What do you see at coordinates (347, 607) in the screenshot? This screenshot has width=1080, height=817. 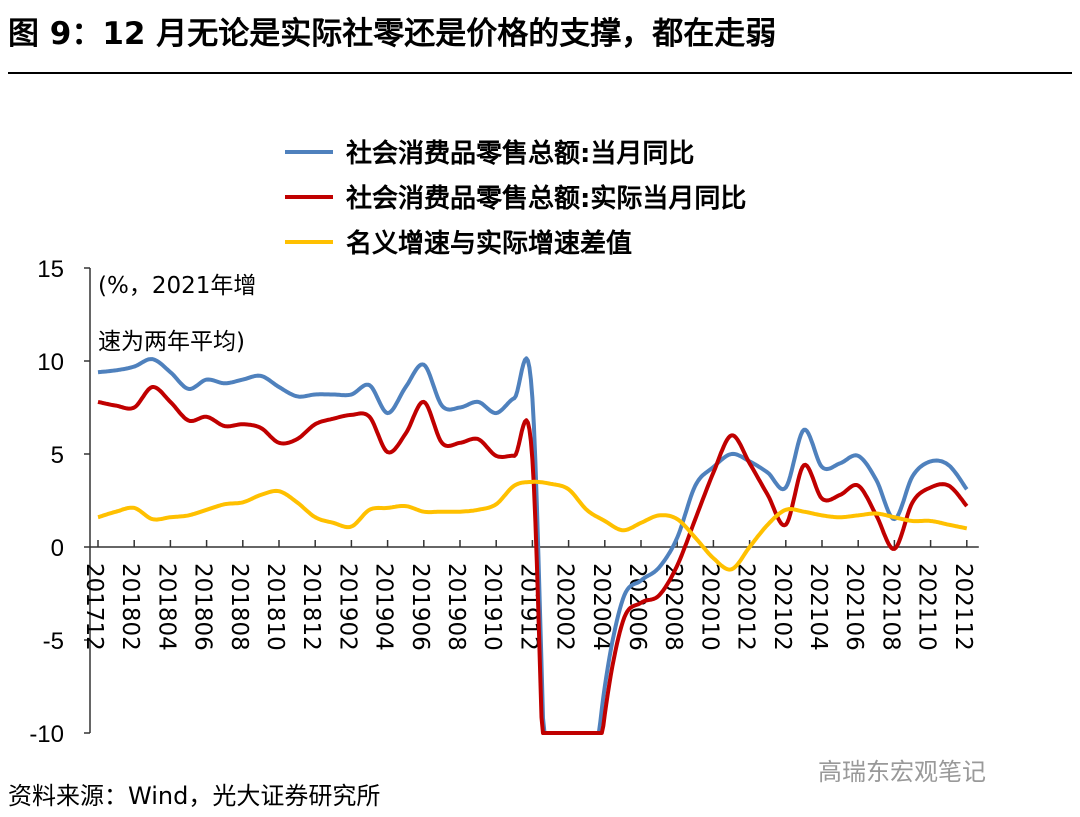 I see `x-tick-label: 201902` at bounding box center [347, 607].